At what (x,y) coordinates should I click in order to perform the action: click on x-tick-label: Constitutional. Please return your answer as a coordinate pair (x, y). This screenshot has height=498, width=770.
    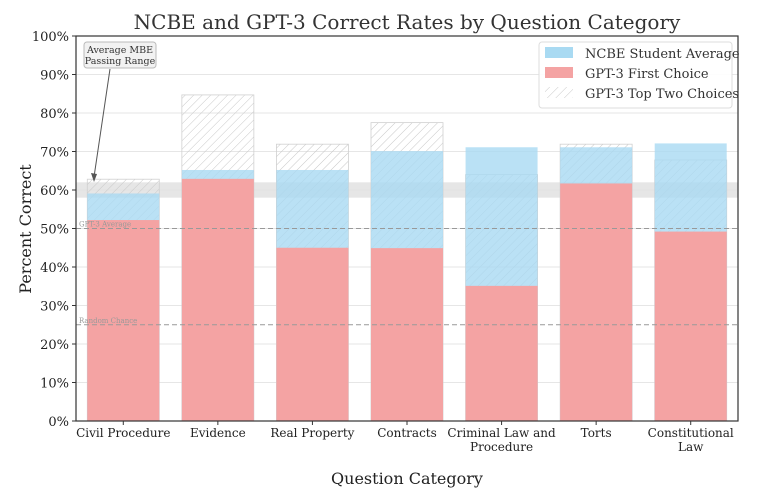
    Looking at the image, I should click on (691, 433).